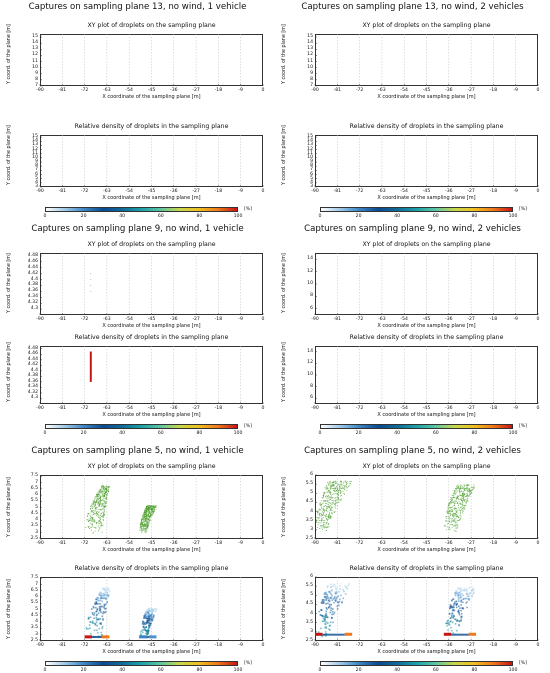 The width and height of the screenshot is (550, 673). What do you see at coordinates (309, 622) in the screenshot?
I see `y-tick-label: 3.5` at bounding box center [309, 622].